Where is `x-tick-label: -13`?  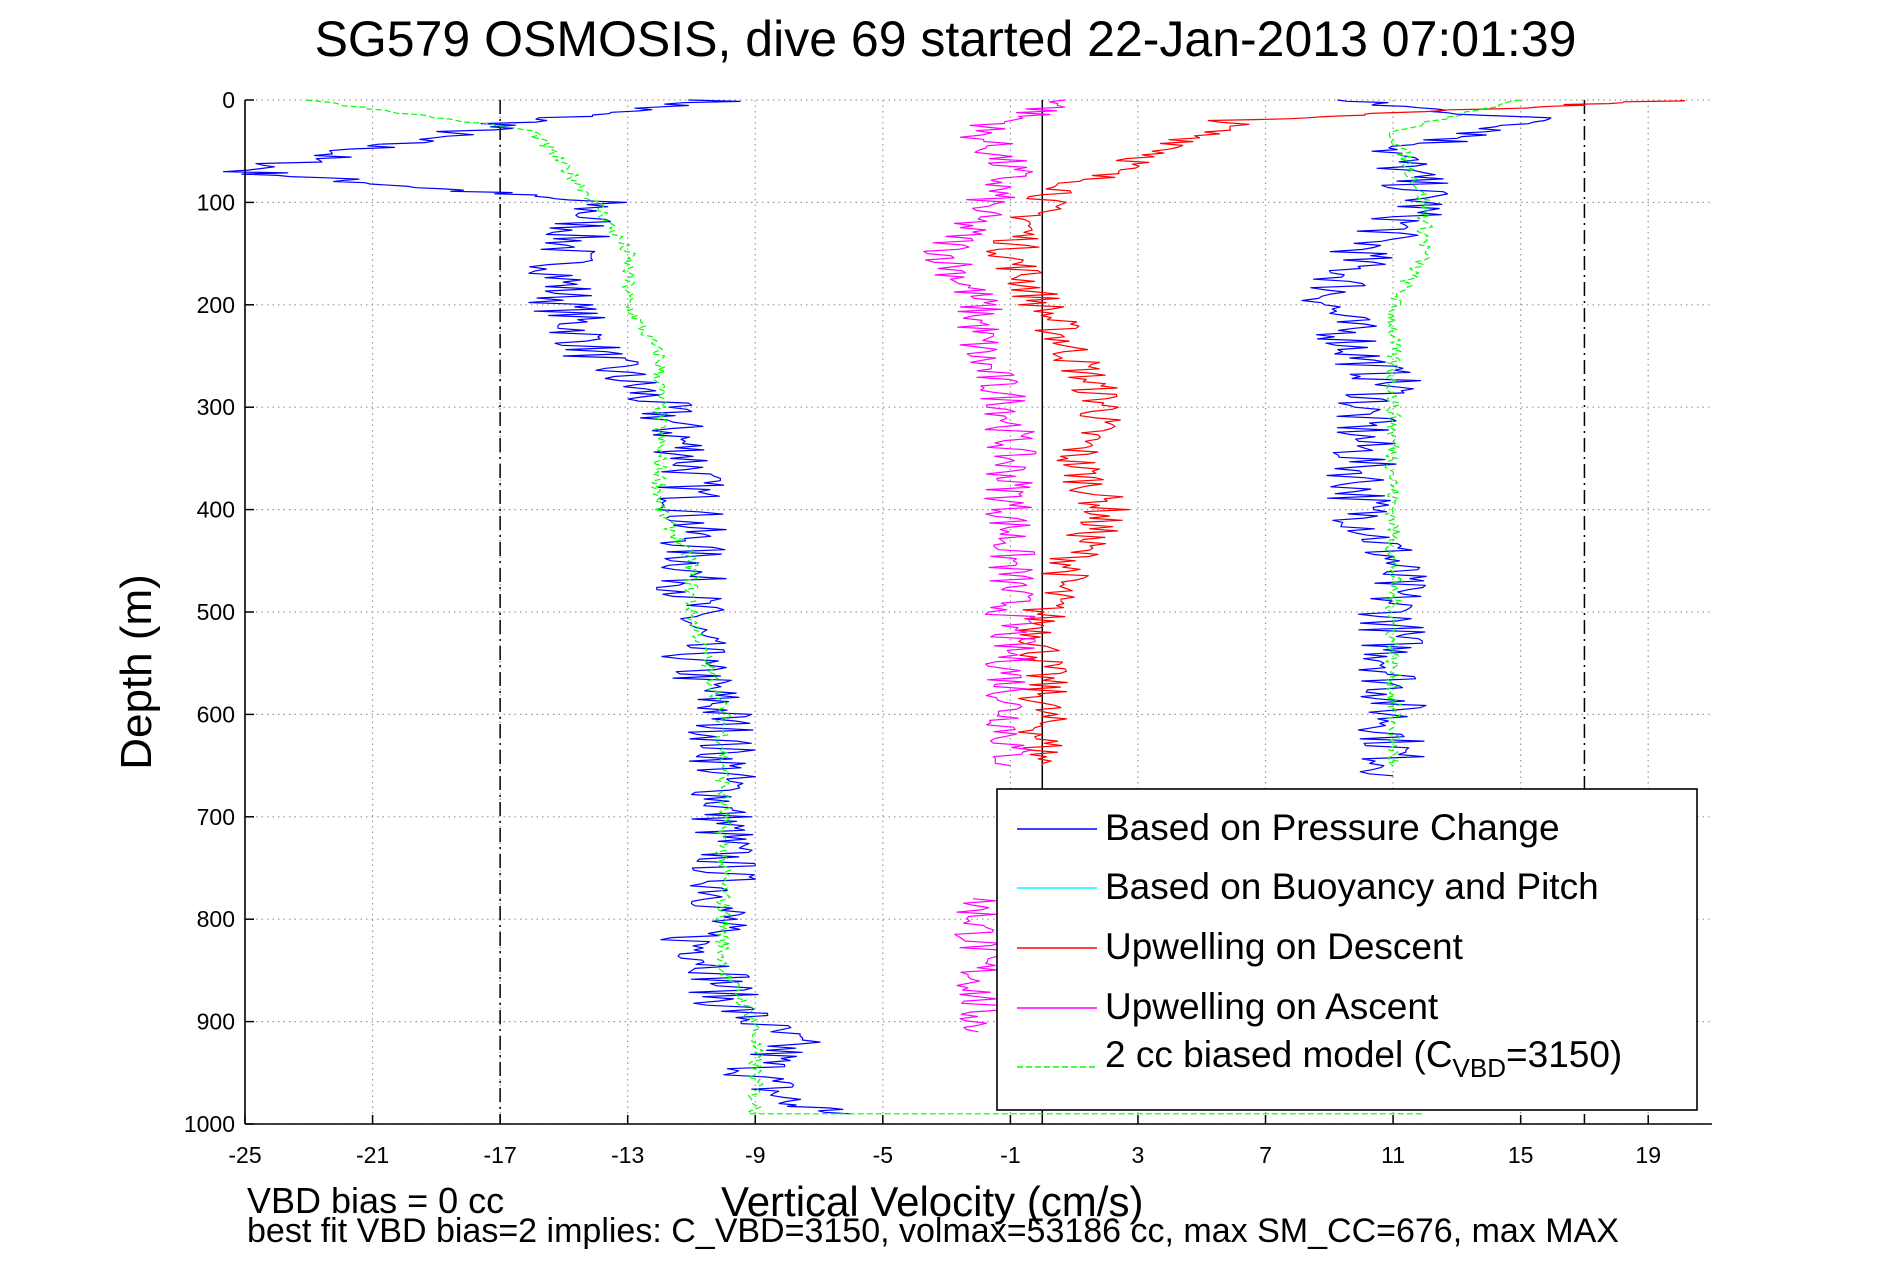 x-tick-label: -13 is located at coordinates (627, 1155).